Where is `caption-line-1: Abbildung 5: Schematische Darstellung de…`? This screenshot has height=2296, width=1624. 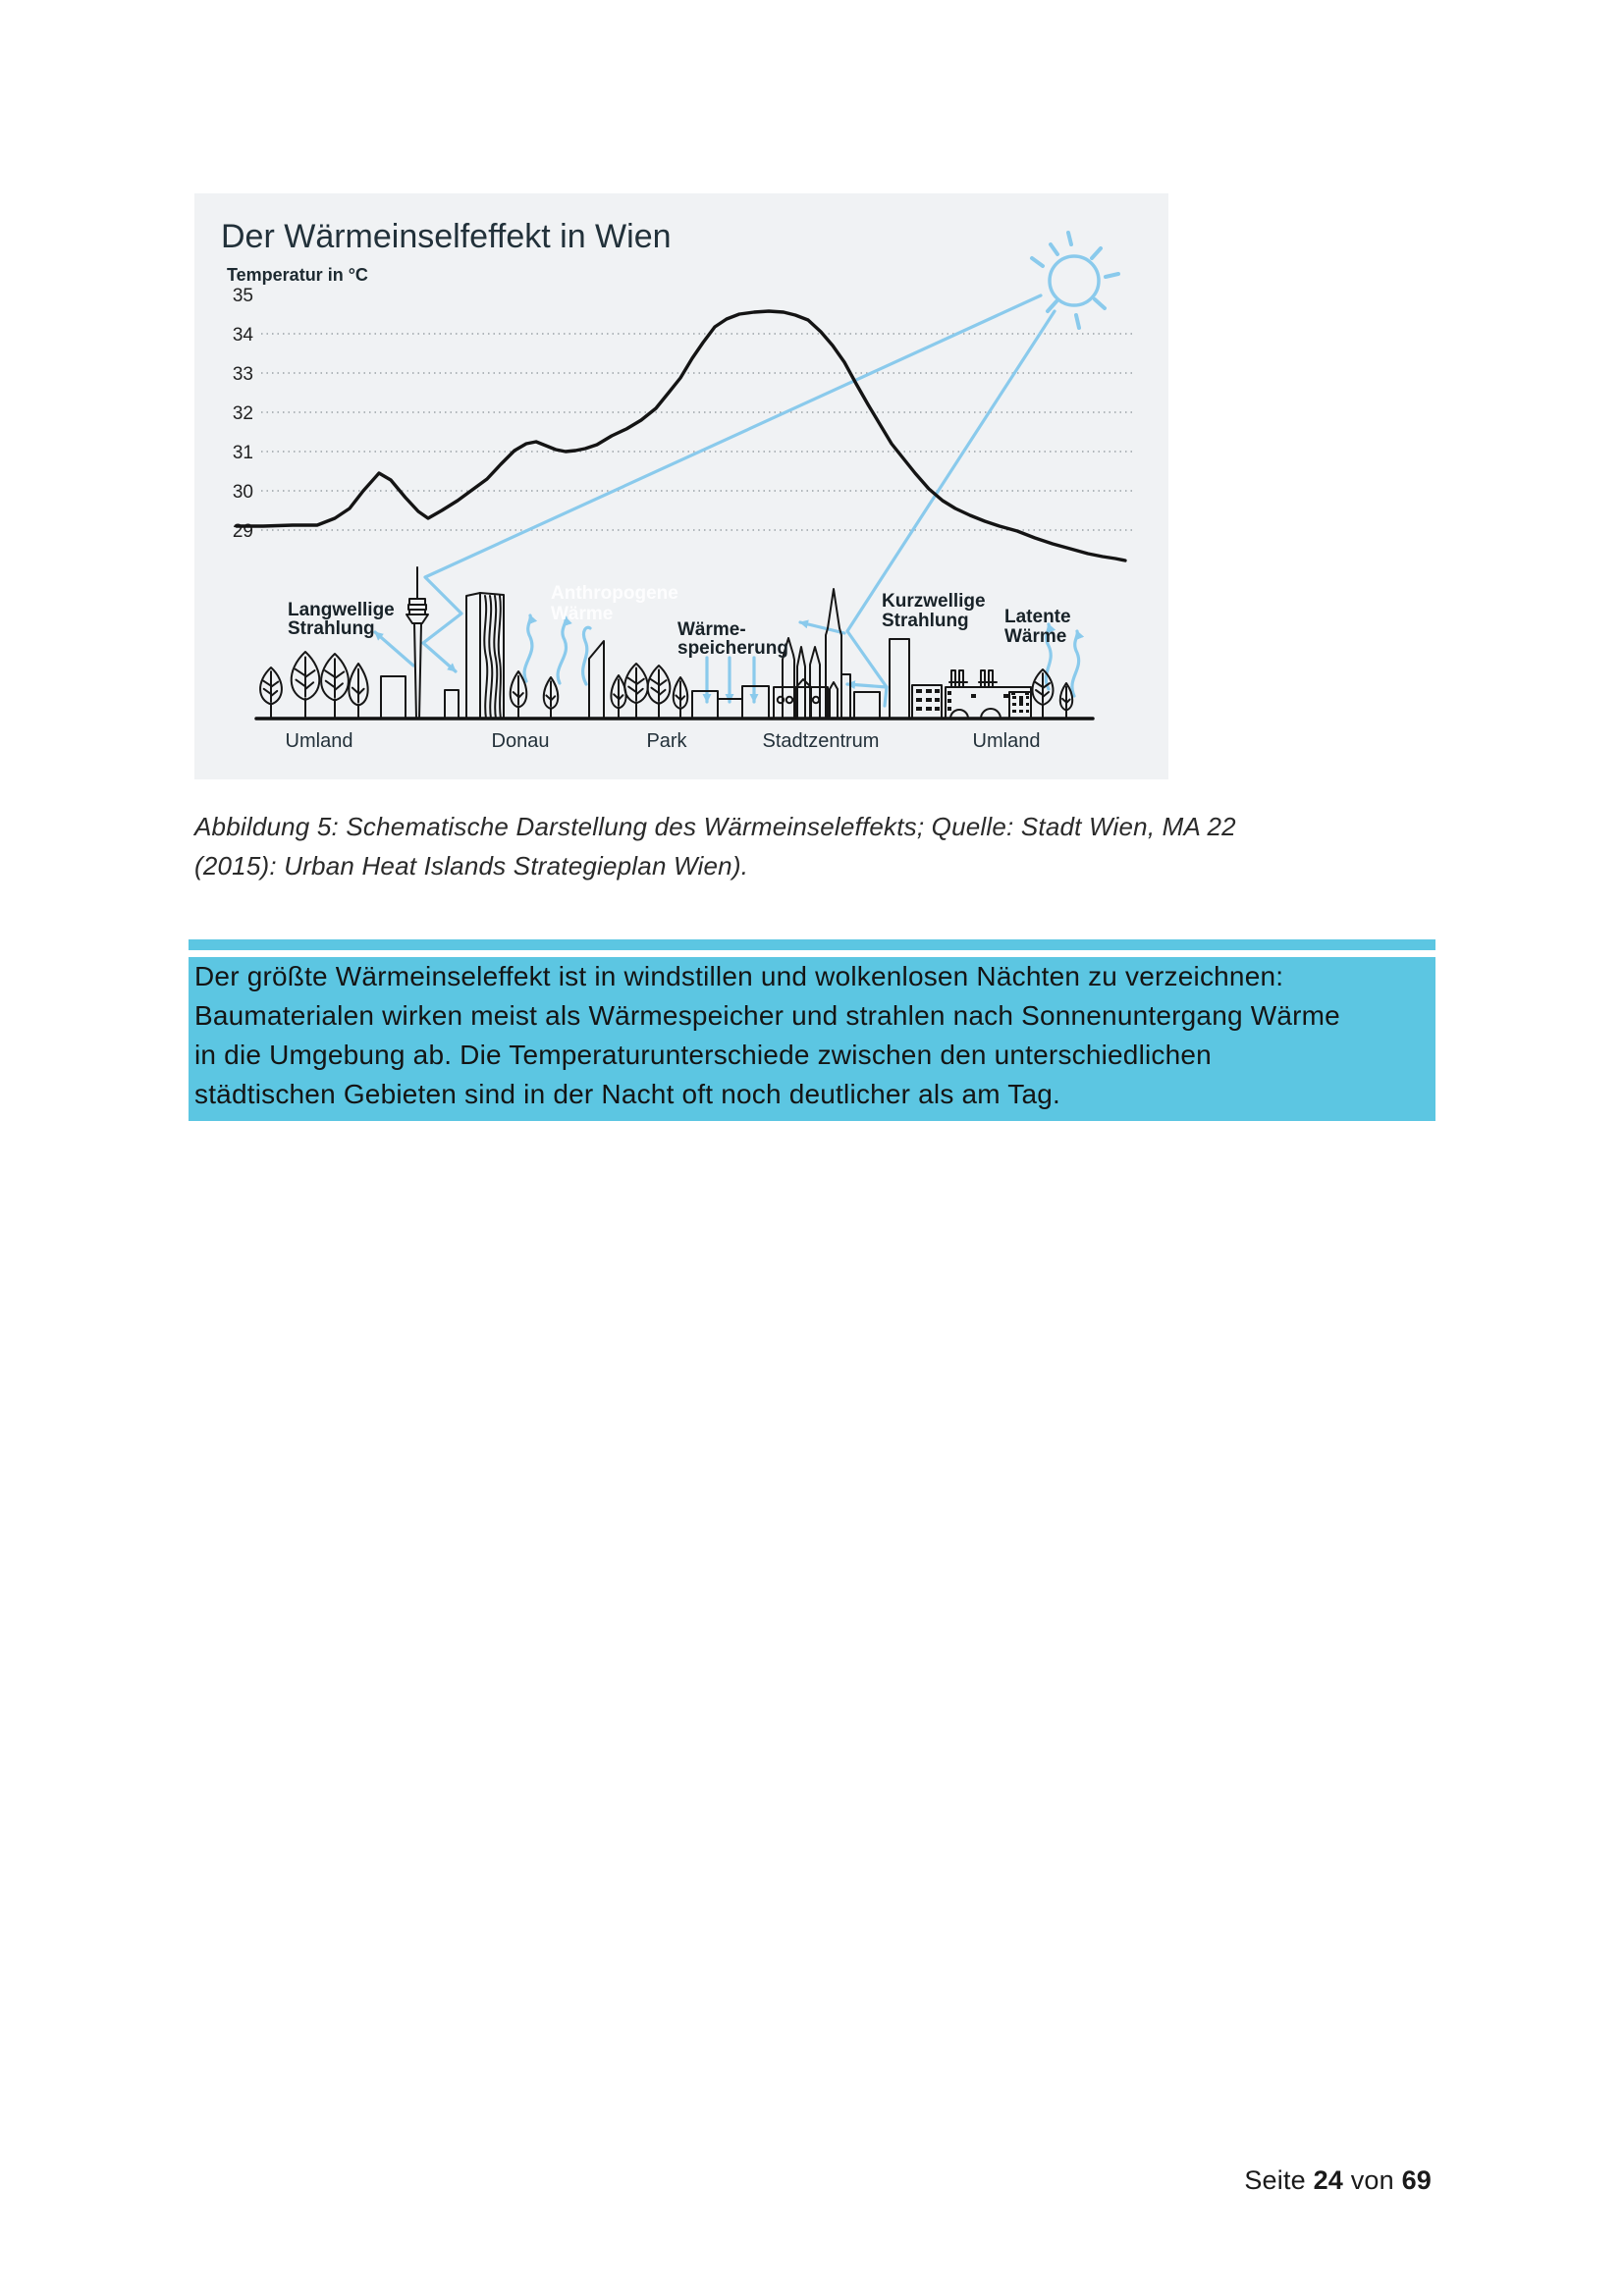 caption-line-1: Abbildung 5: Schematische Darstellung de… is located at coordinates (715, 826).